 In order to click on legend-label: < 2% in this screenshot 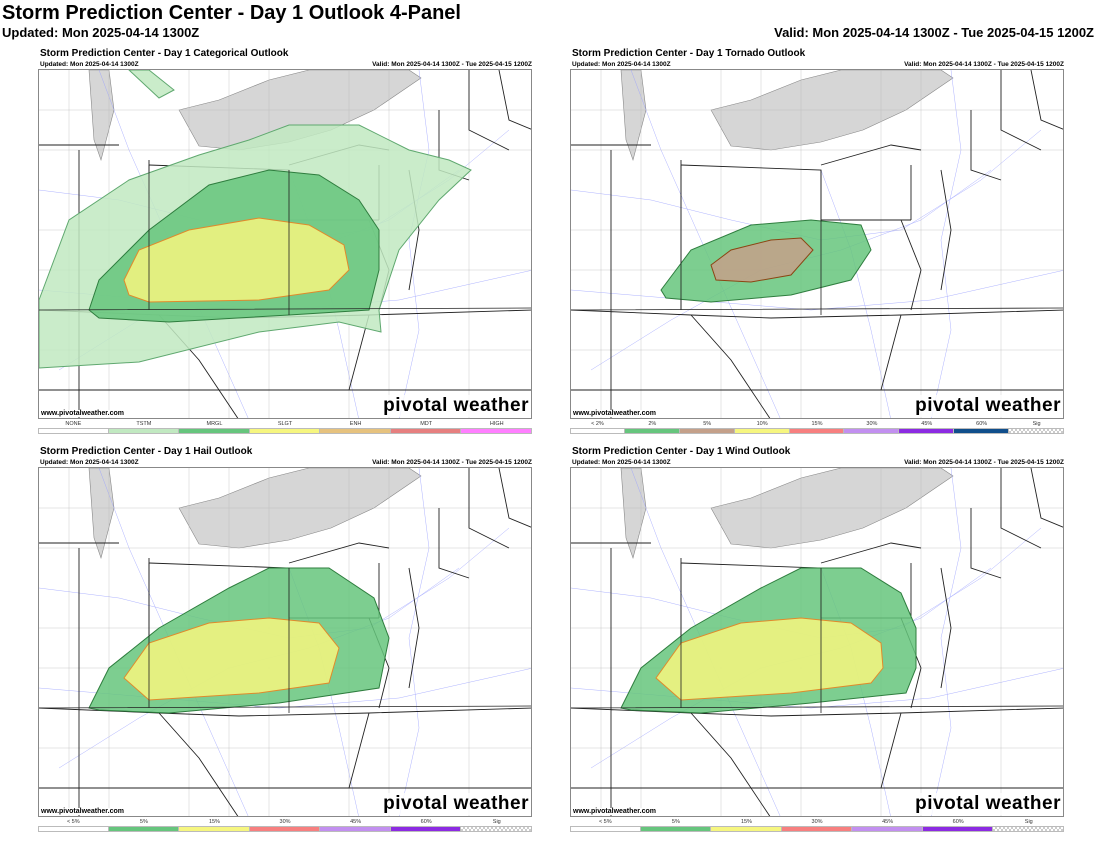, I will do `click(597, 424)`.